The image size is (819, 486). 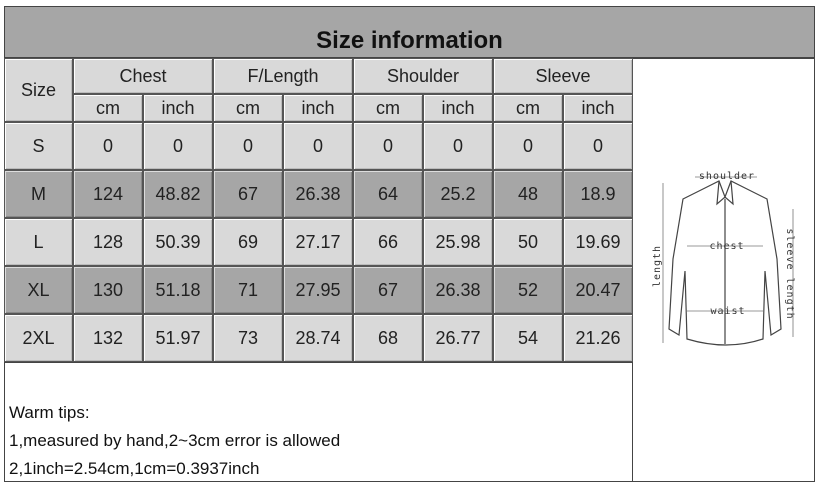 I want to click on value-cell: 73, so click(x=248, y=338).